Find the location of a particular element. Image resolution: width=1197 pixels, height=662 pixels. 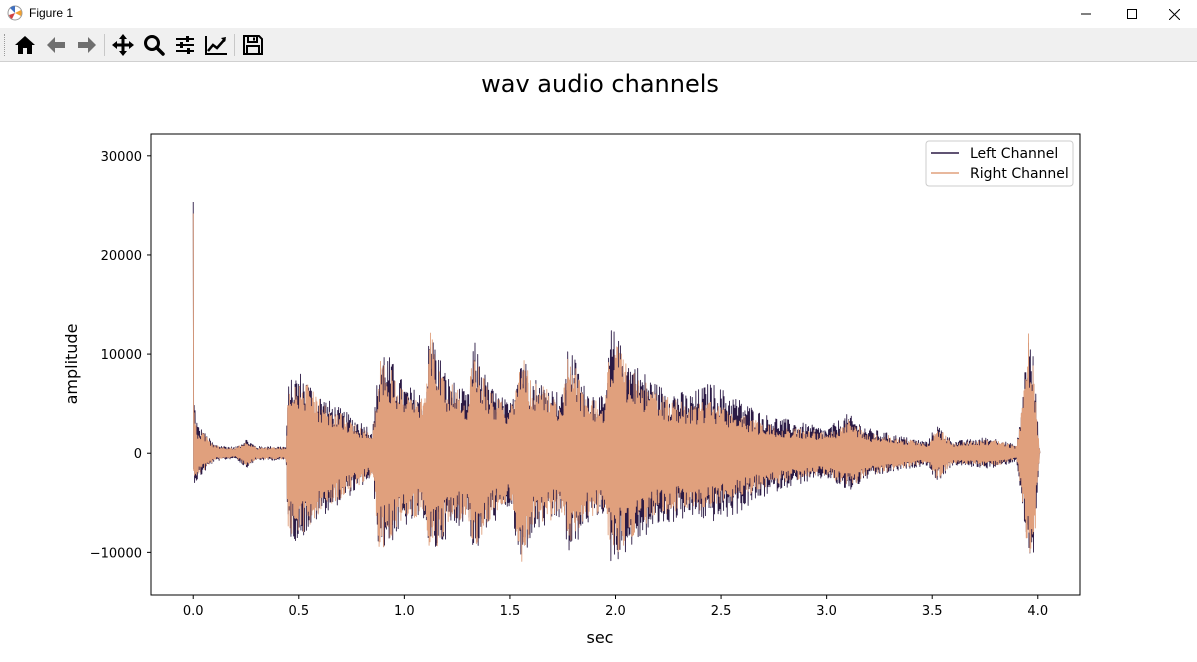

y-tick-label: 10000 is located at coordinates (121, 355).